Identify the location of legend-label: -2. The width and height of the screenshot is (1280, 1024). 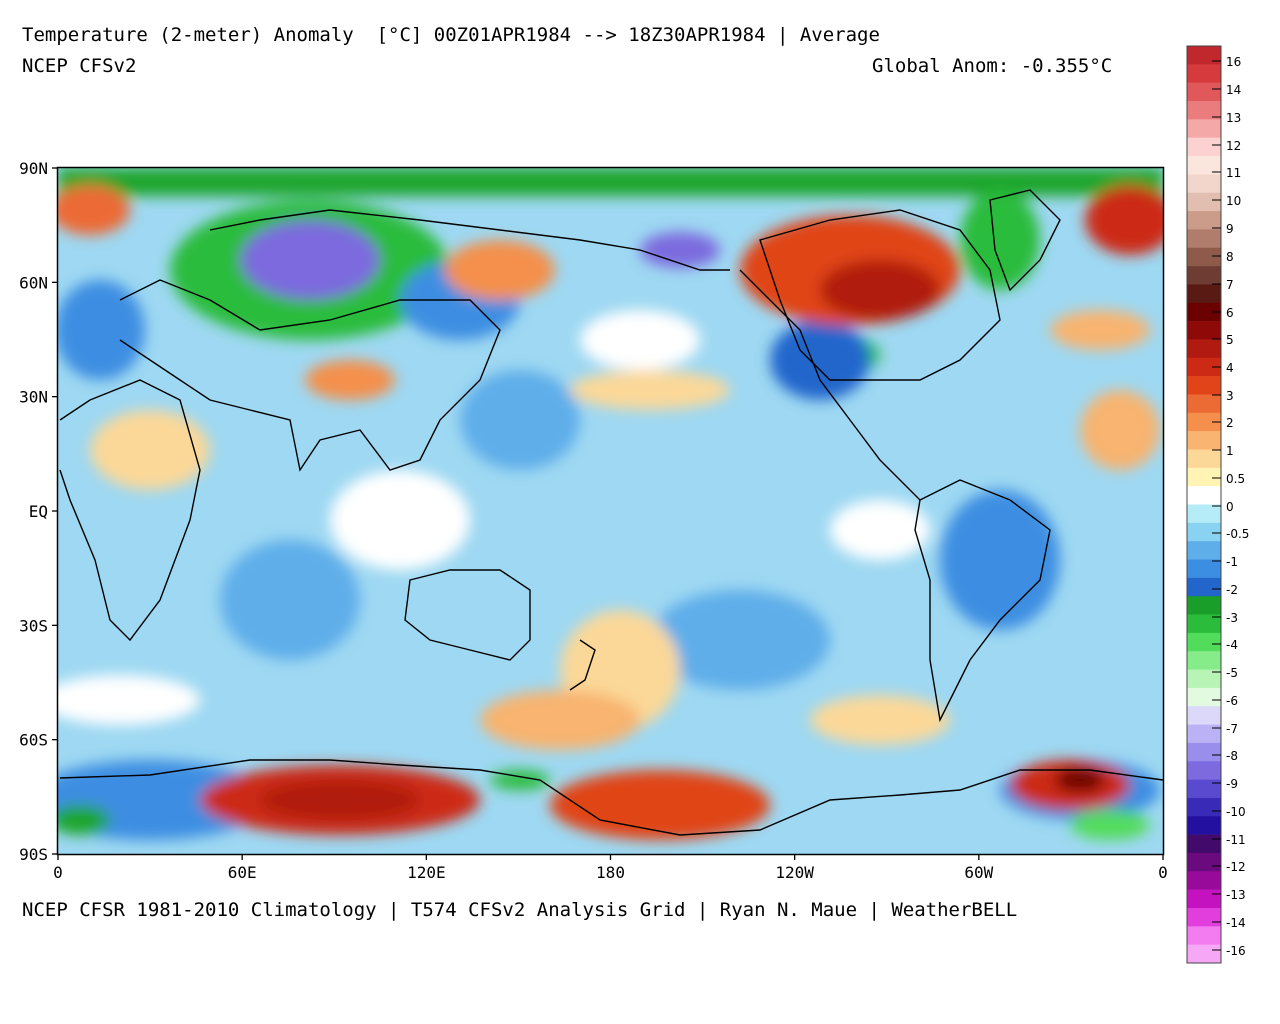
(1232, 590).